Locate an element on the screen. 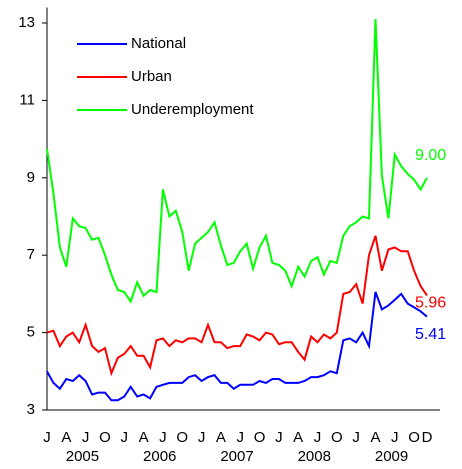  y-tick-label: 11 is located at coordinates (27, 99).